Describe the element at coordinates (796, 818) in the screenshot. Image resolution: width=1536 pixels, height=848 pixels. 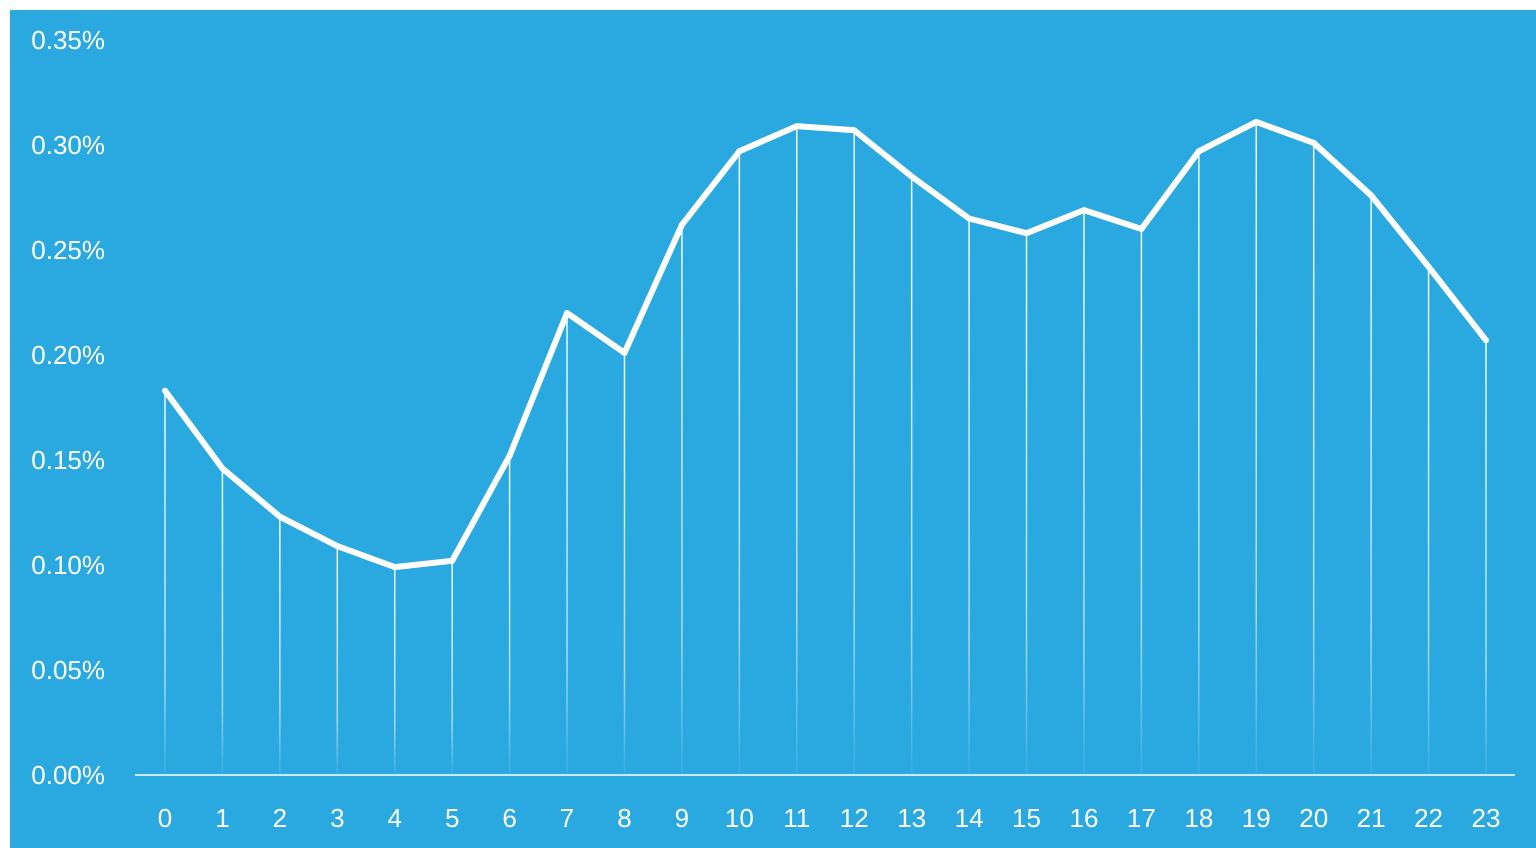
I see `x-tick-label: 11` at that location.